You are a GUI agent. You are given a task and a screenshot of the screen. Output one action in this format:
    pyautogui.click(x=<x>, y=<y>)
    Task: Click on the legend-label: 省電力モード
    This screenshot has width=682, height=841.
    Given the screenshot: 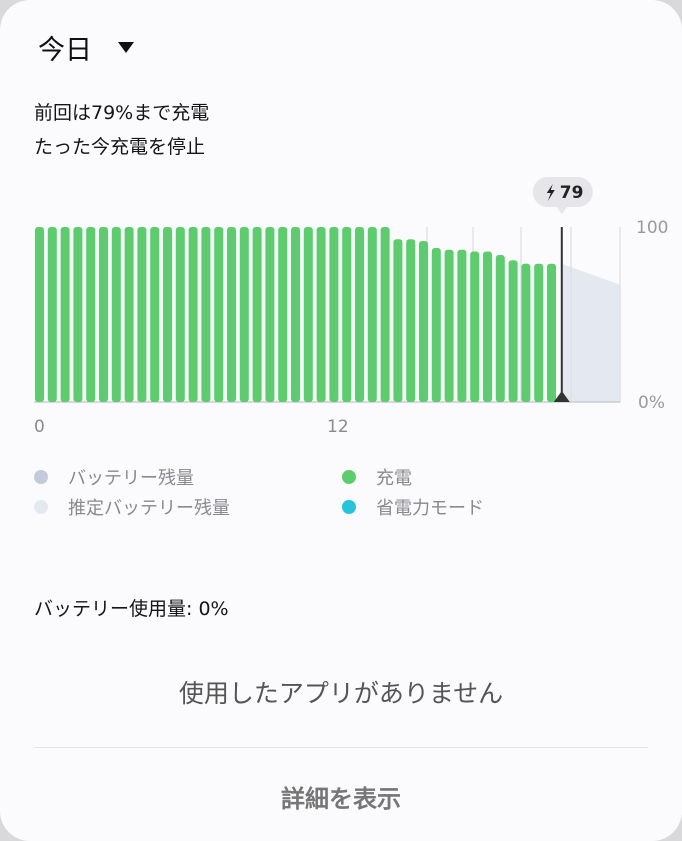 What is the action you would take?
    pyautogui.click(x=430, y=508)
    